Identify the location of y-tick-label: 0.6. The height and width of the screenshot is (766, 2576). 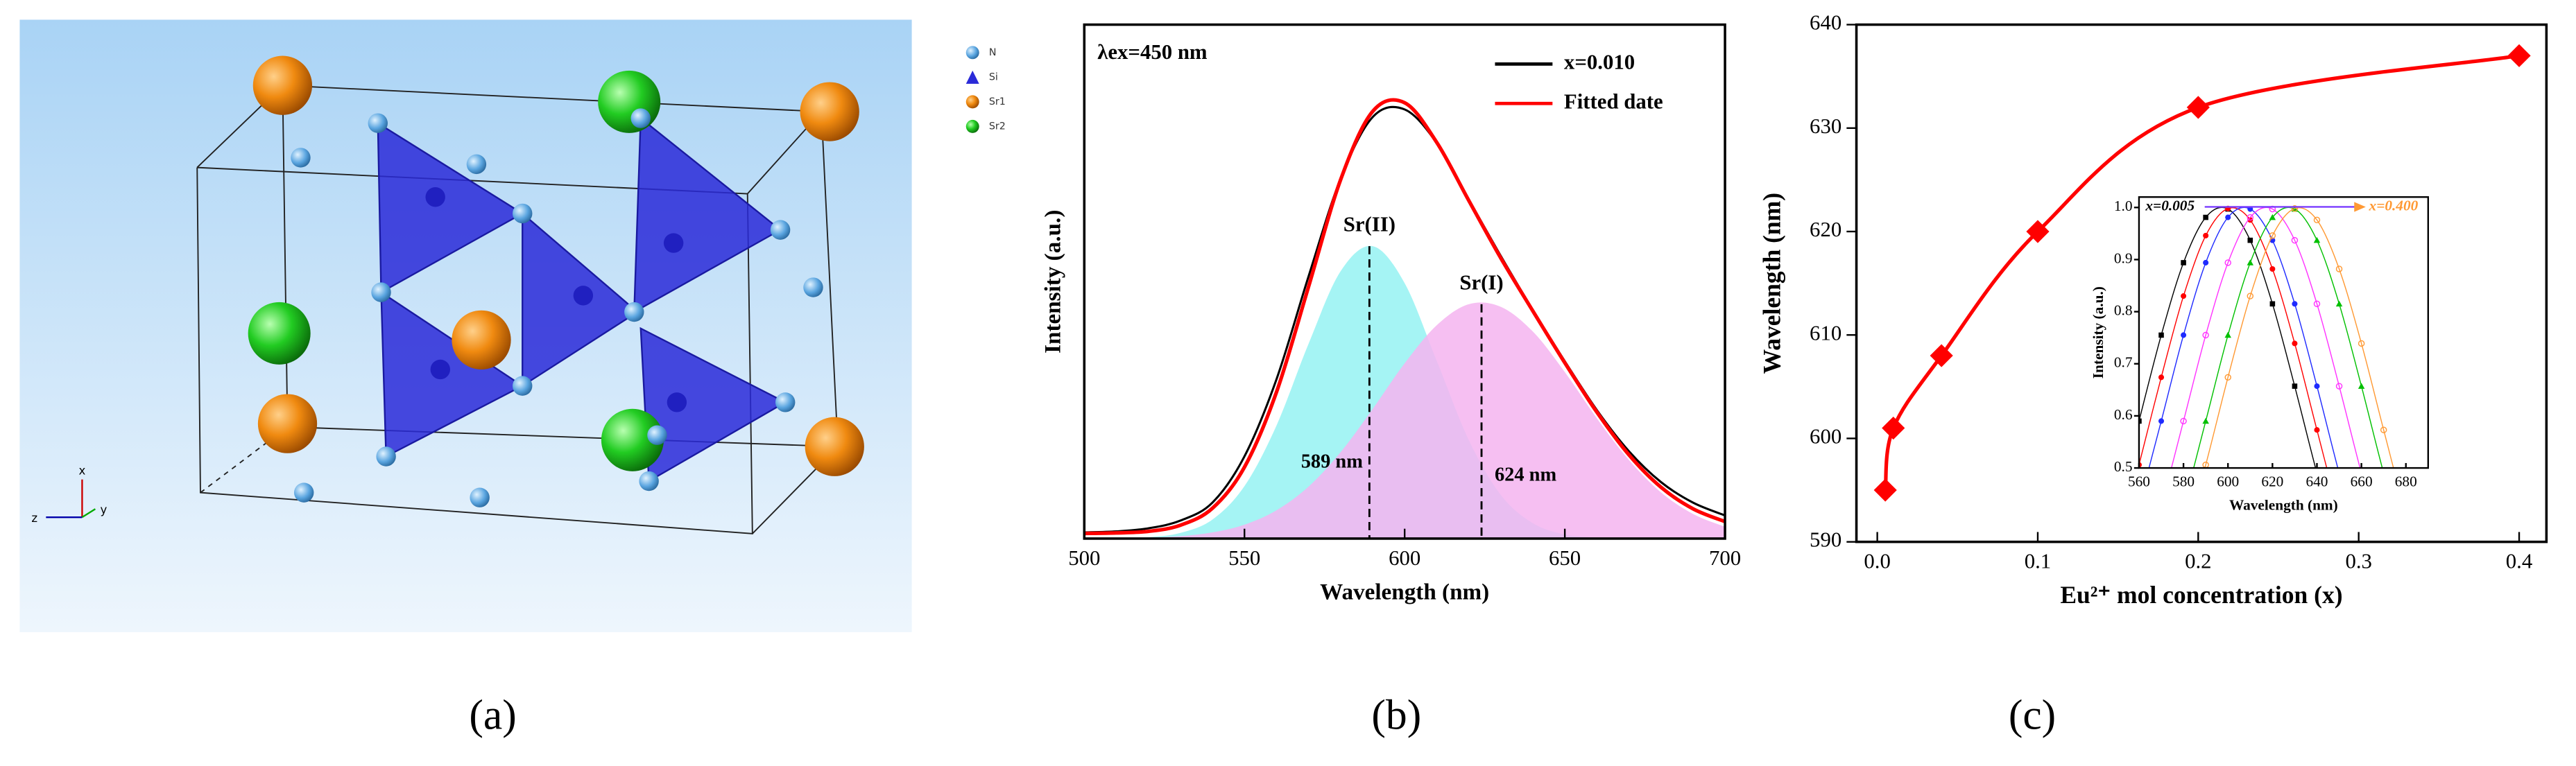
(2123, 414).